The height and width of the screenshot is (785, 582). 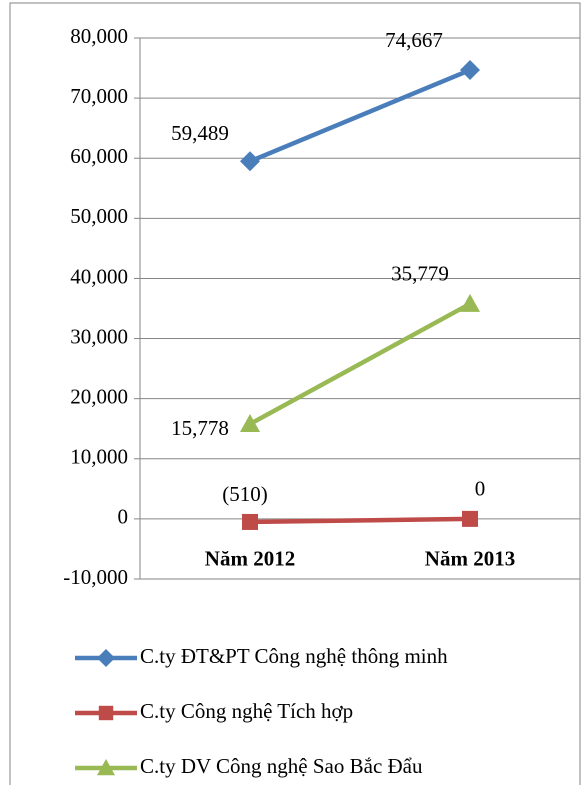 I want to click on y-tick-label: 20,000, so click(x=99, y=396).